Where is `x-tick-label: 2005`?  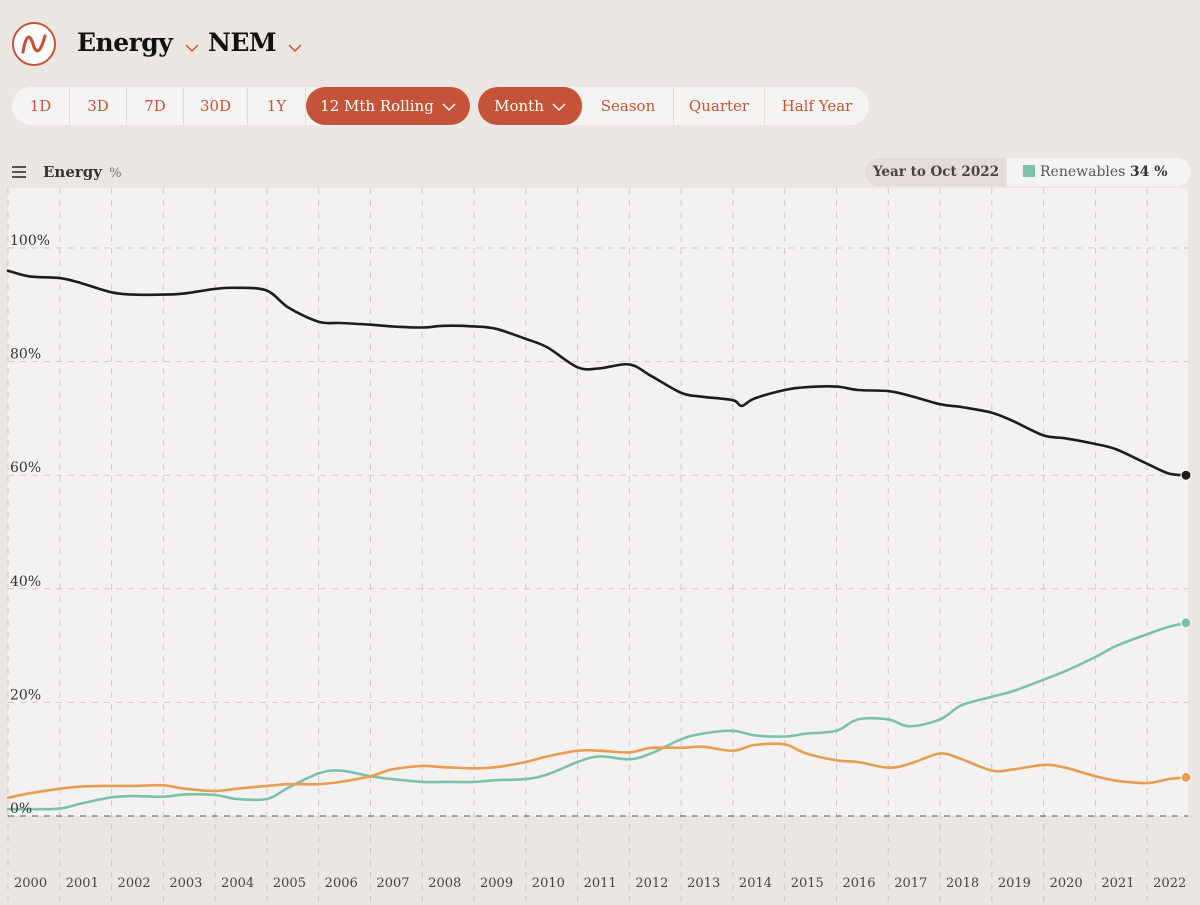
x-tick-label: 2005 is located at coordinates (289, 883).